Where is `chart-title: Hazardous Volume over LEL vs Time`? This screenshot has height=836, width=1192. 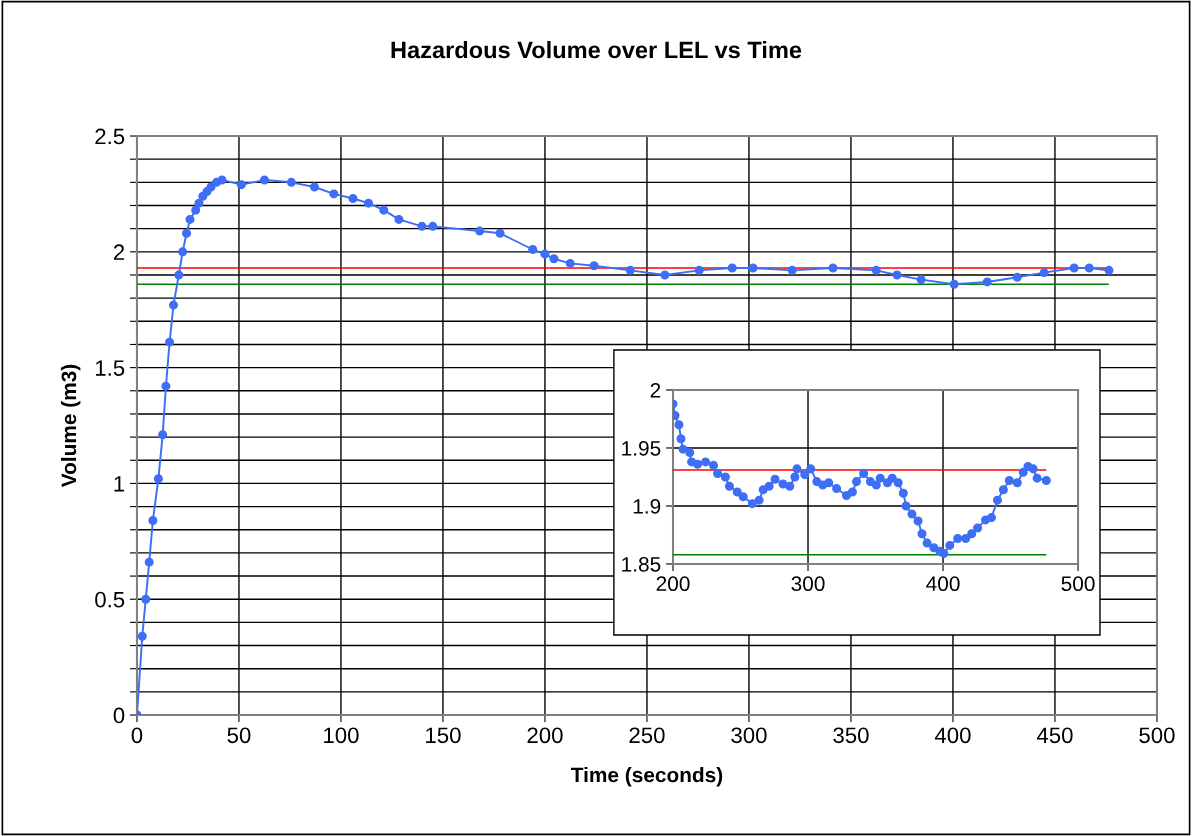
chart-title: Hazardous Volume over LEL vs Time is located at coordinates (596, 50).